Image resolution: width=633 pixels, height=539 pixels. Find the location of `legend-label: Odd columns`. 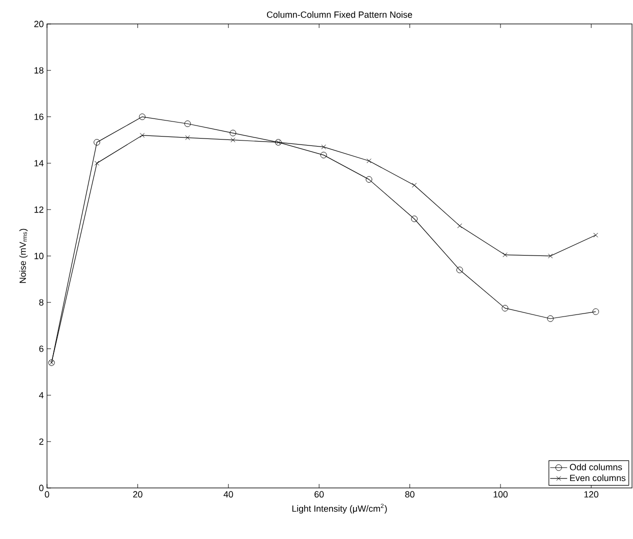

legend-label: Odd columns is located at coordinates (596, 467).